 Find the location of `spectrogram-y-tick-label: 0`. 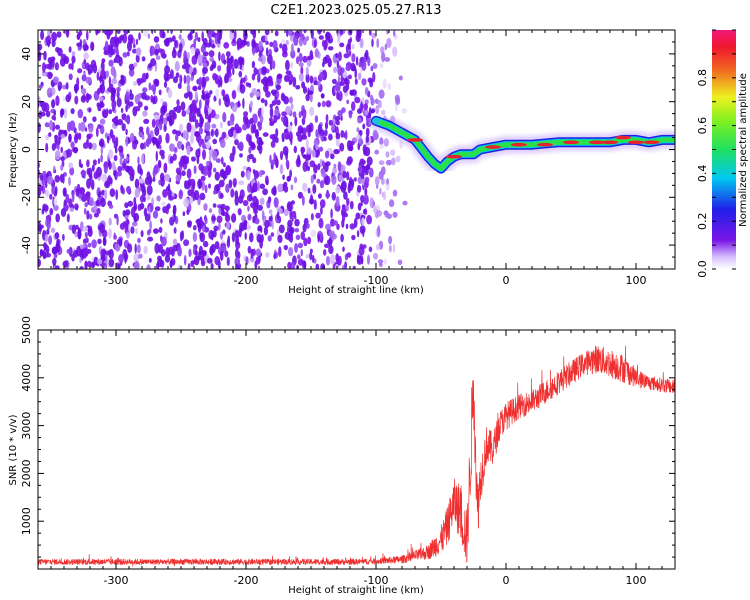

spectrogram-y-tick-label: 0 is located at coordinates (26, 149).